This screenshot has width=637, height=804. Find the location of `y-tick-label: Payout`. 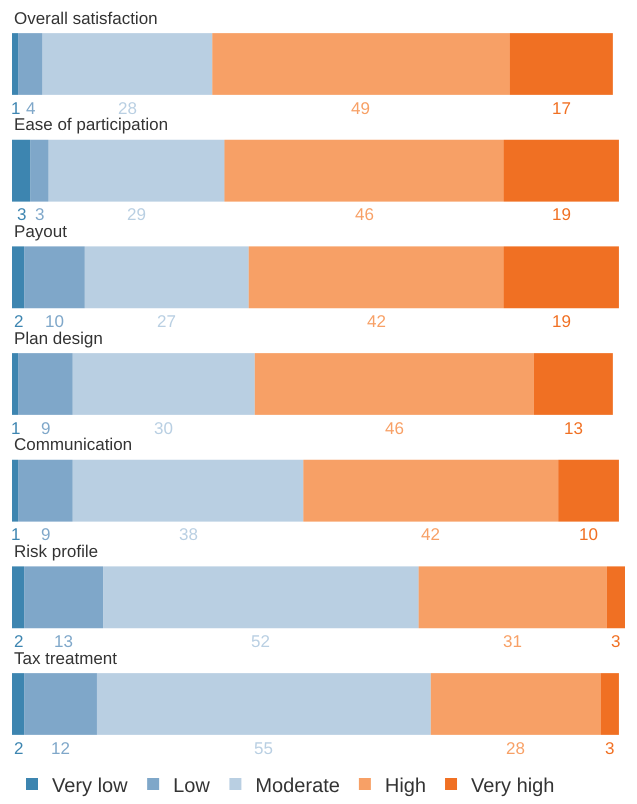

y-tick-label: Payout is located at coordinates (41, 231).